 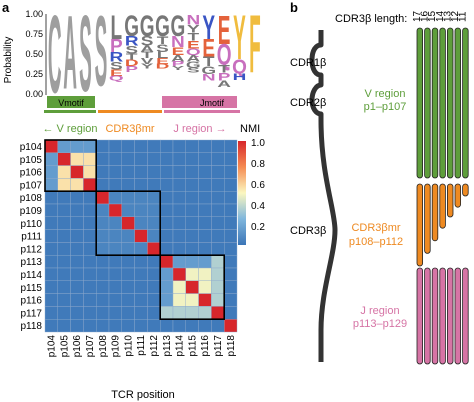 I want to click on heatmap-cell-p111-p113, so click(x=166, y=236).